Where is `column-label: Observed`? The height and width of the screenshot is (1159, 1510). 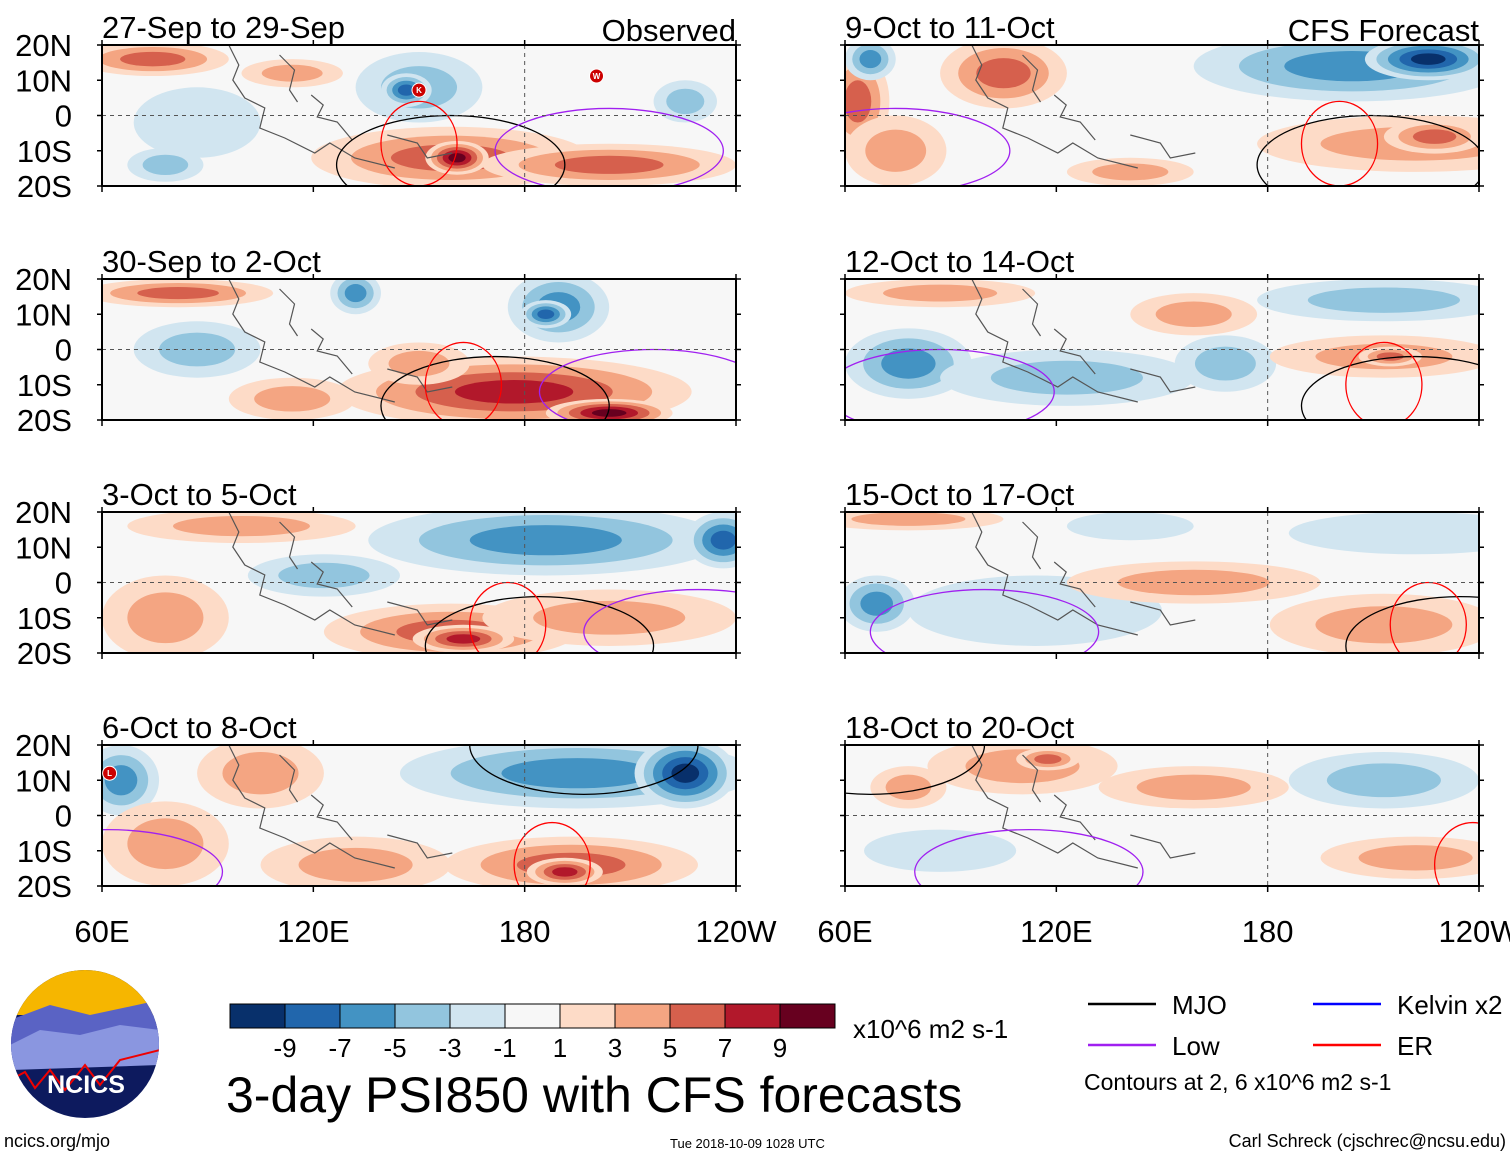
column-label: Observed is located at coordinates (669, 30).